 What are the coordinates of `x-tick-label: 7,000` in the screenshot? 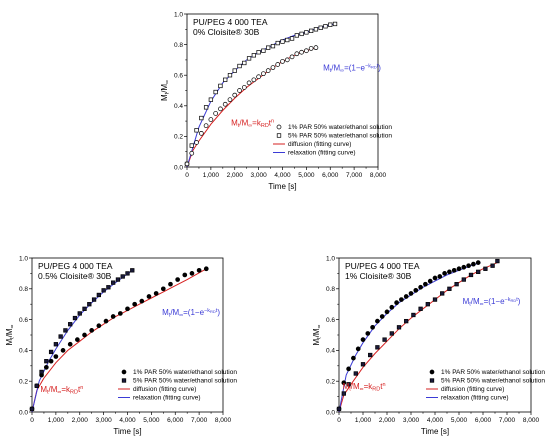 It's located at (507, 420).